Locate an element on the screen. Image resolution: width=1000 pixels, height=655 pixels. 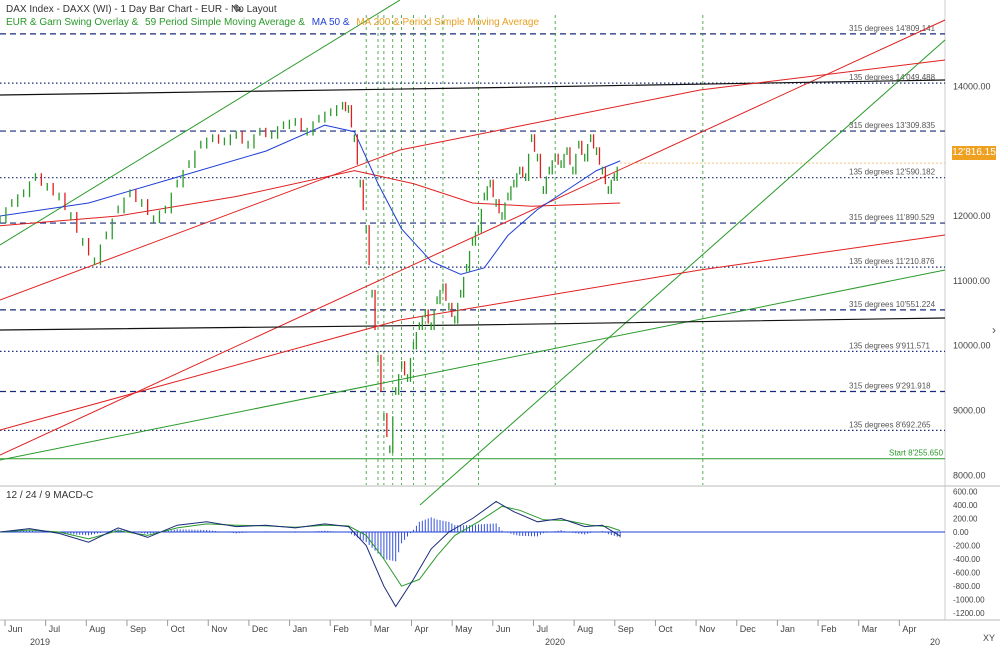
ma50-line is located at coordinates (310, 199).